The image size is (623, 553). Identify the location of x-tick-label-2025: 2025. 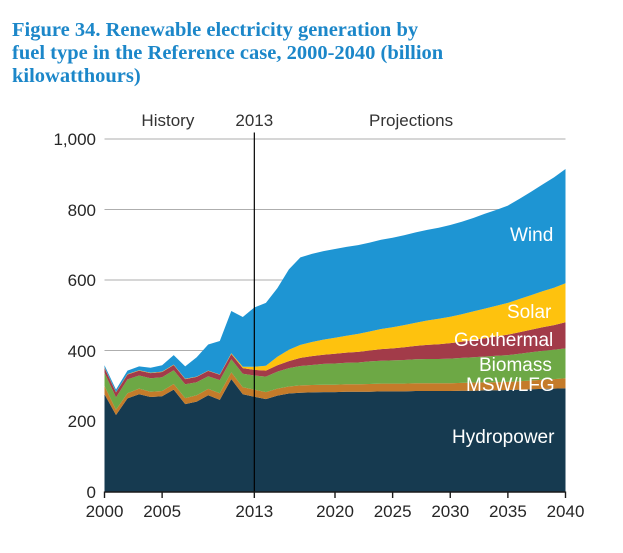
(392, 511).